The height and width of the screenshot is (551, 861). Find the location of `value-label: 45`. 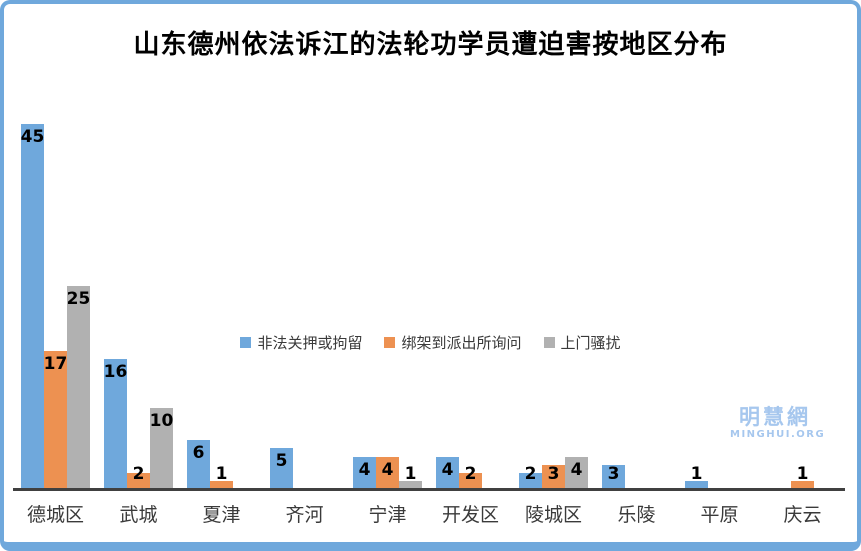

value-label: 45 is located at coordinates (32, 137).